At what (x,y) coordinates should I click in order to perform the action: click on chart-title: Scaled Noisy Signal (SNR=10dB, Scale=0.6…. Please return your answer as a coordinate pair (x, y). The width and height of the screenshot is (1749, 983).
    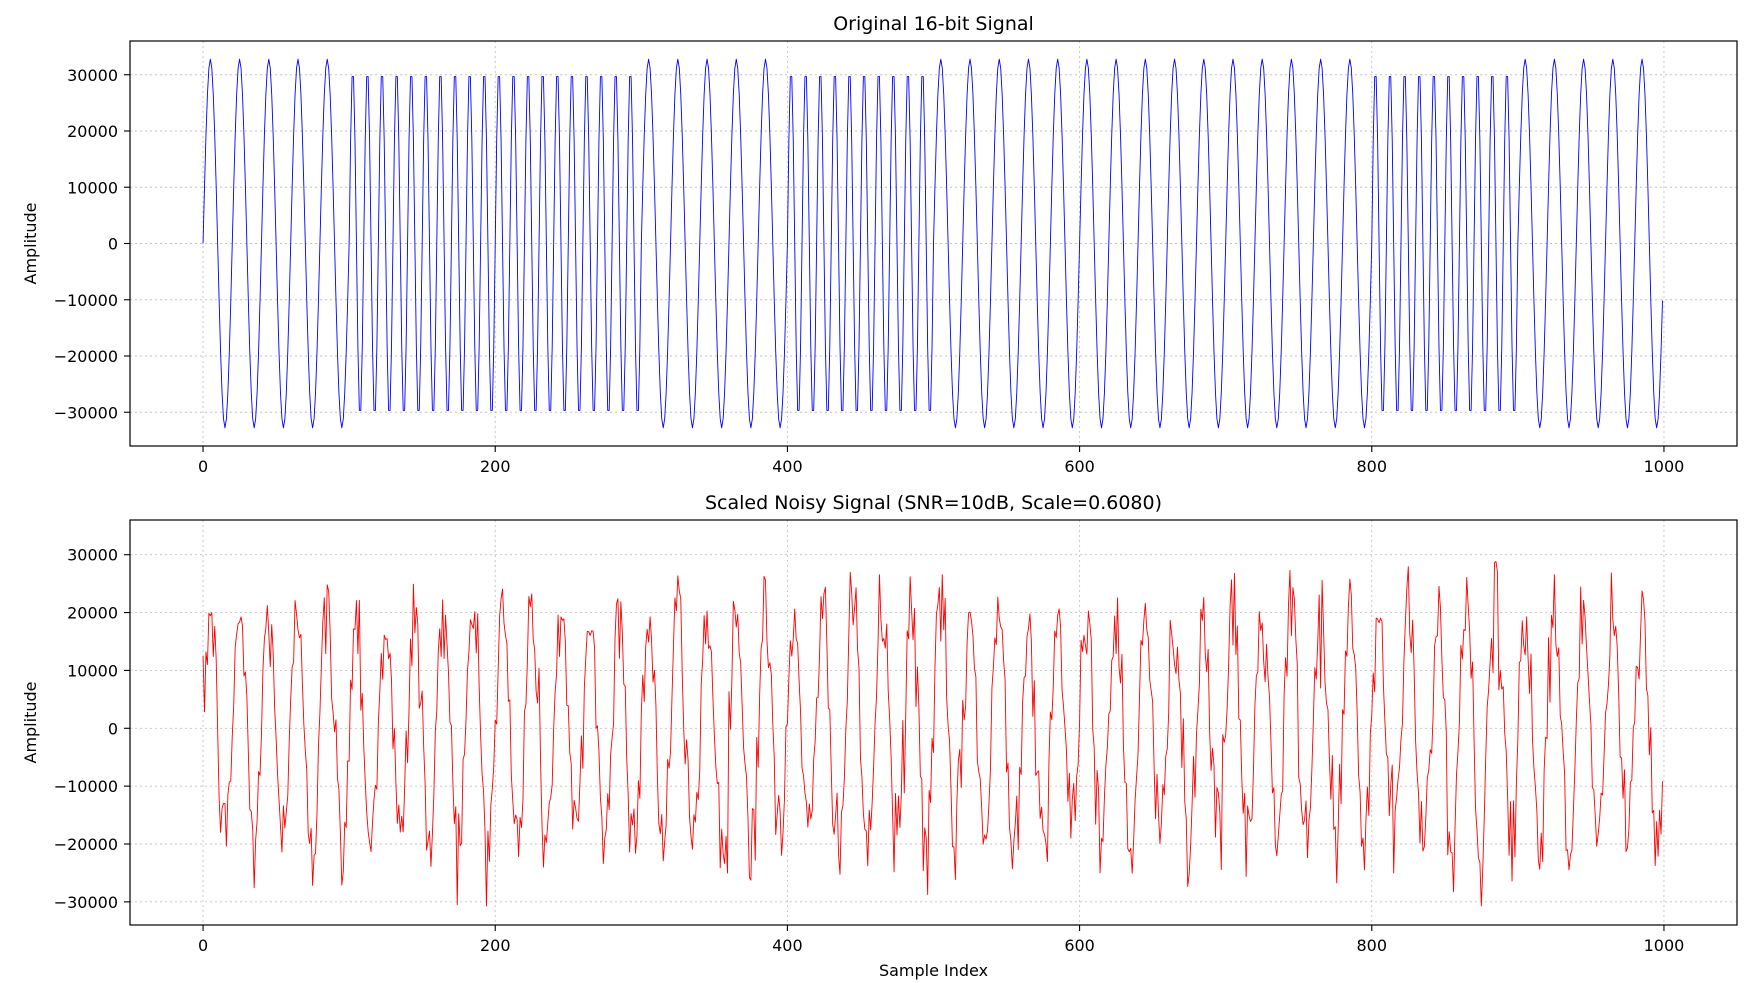
    Looking at the image, I should click on (933, 503).